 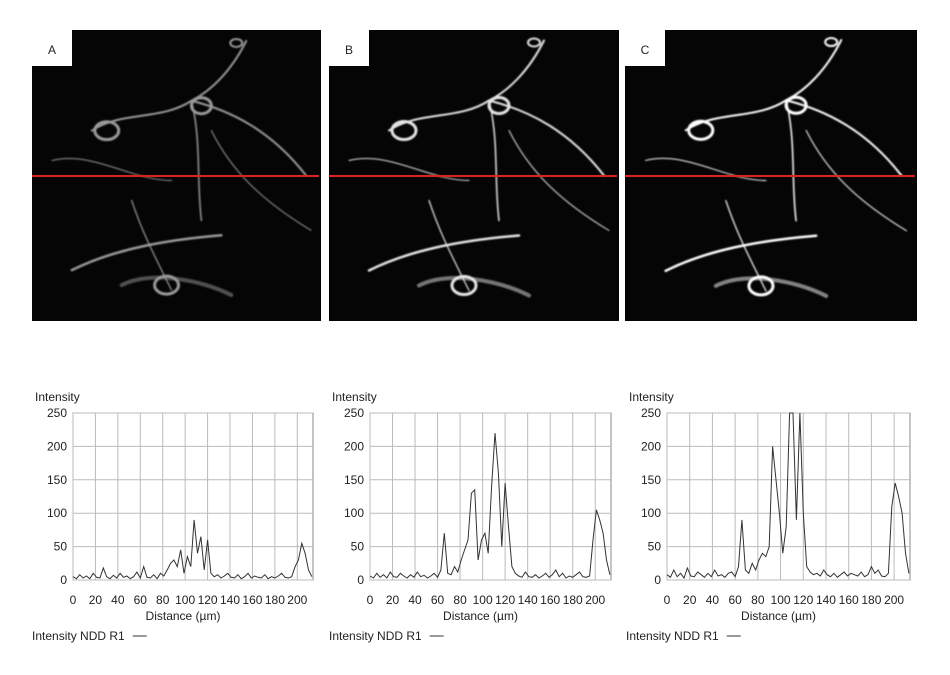 What do you see at coordinates (176, 175) in the screenshot?
I see `image-panel: A` at bounding box center [176, 175].